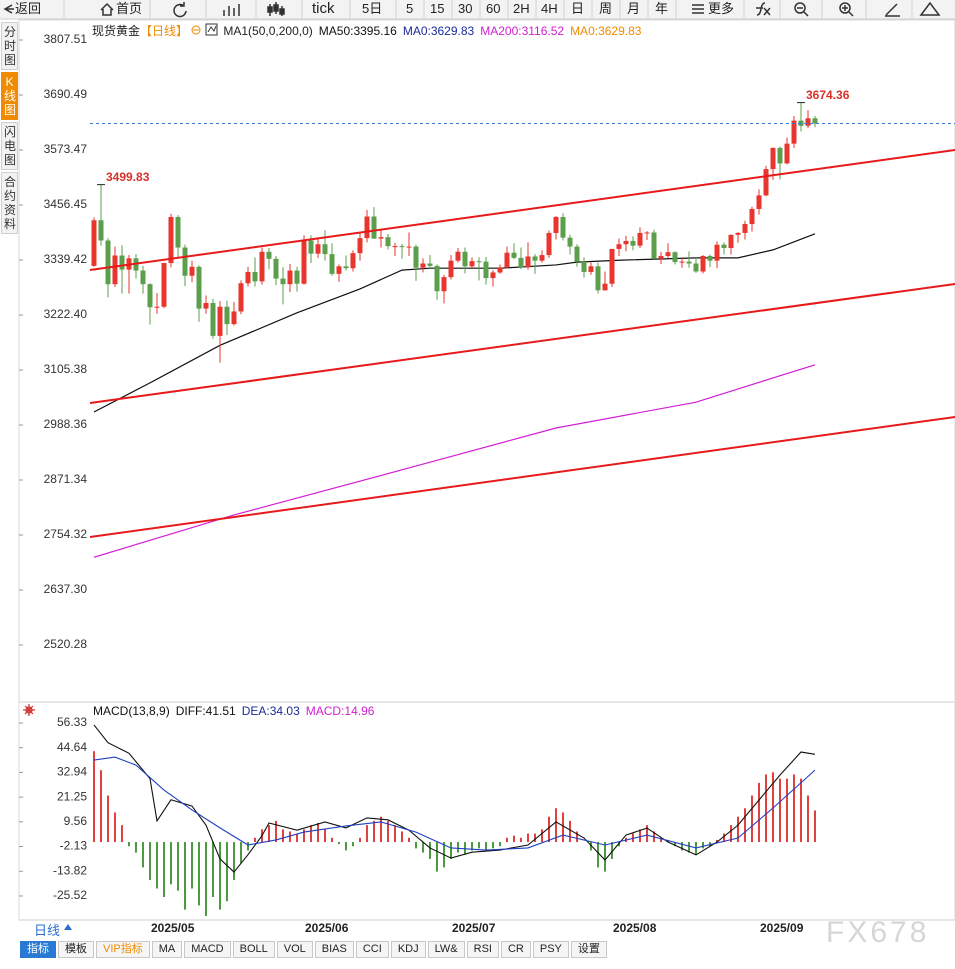 This screenshot has height=969, width=955. What do you see at coordinates (372, 8) in the screenshot?
I see `toolbar-button: 5日` at bounding box center [372, 8].